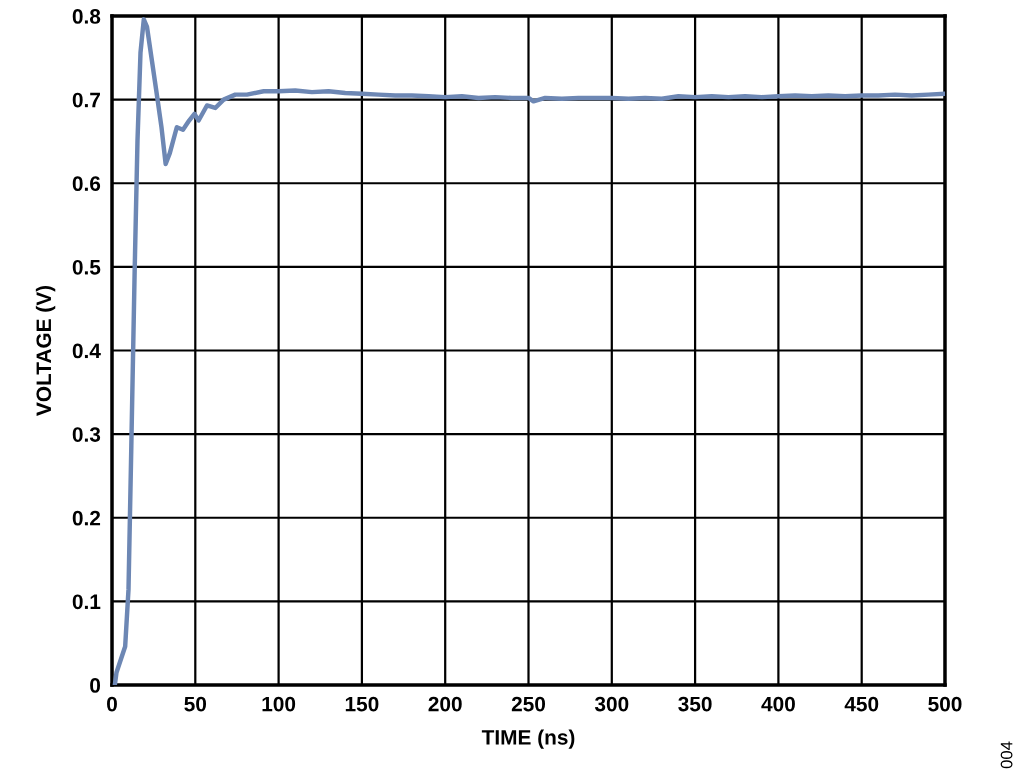 The image size is (1024, 780). Describe the element at coordinates (445, 704) in the screenshot. I see `x-tick-label: 200` at that location.